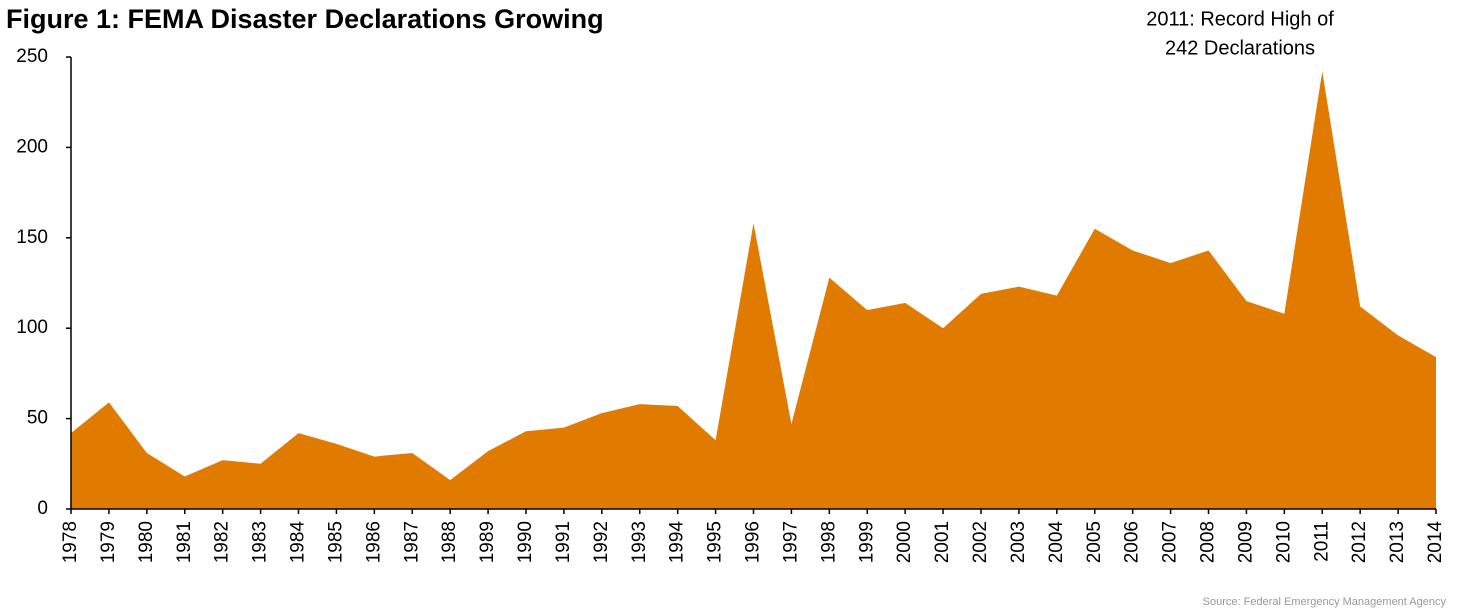 The height and width of the screenshot is (609, 1460). Describe the element at coordinates (32, 237) in the screenshot. I see `y-tick-label: 150` at that location.